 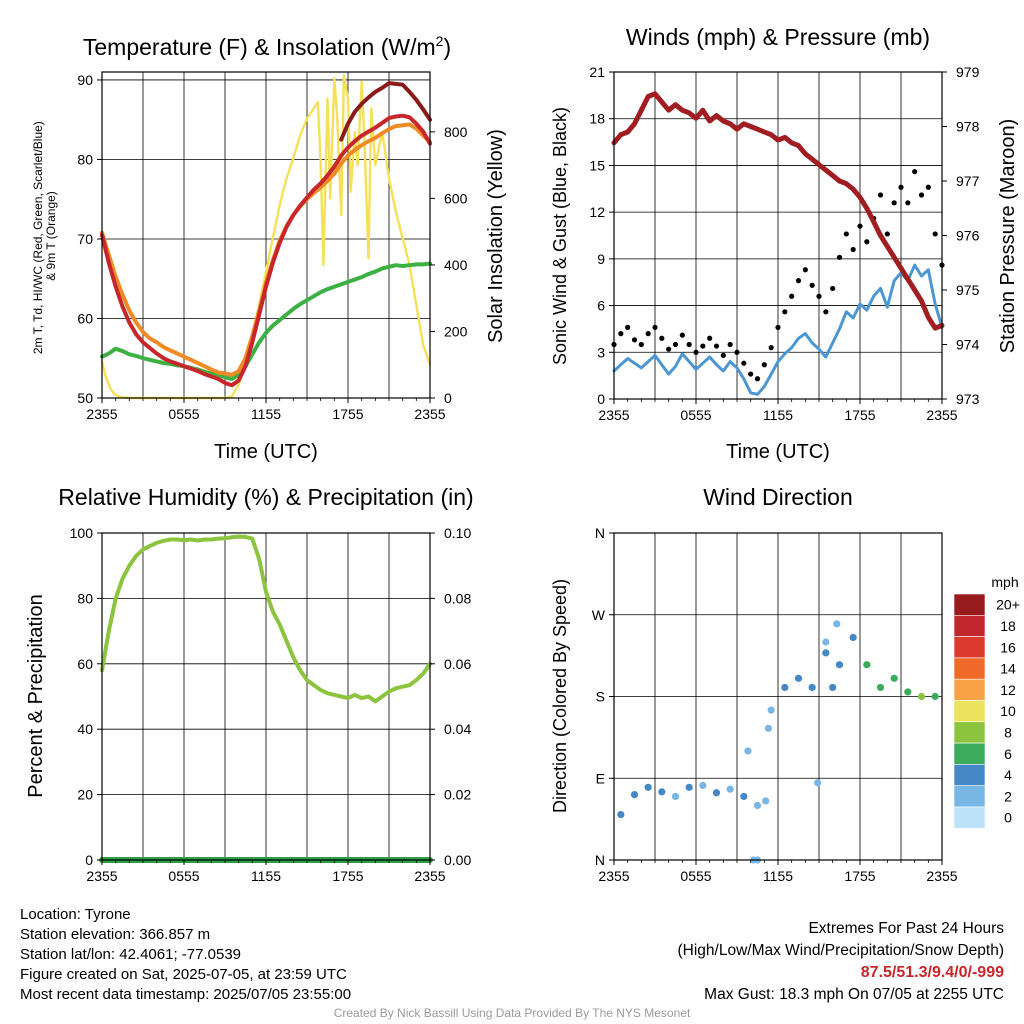 What do you see at coordinates (266, 321) in the screenshot?
I see `dewpoint-line` at bounding box center [266, 321].